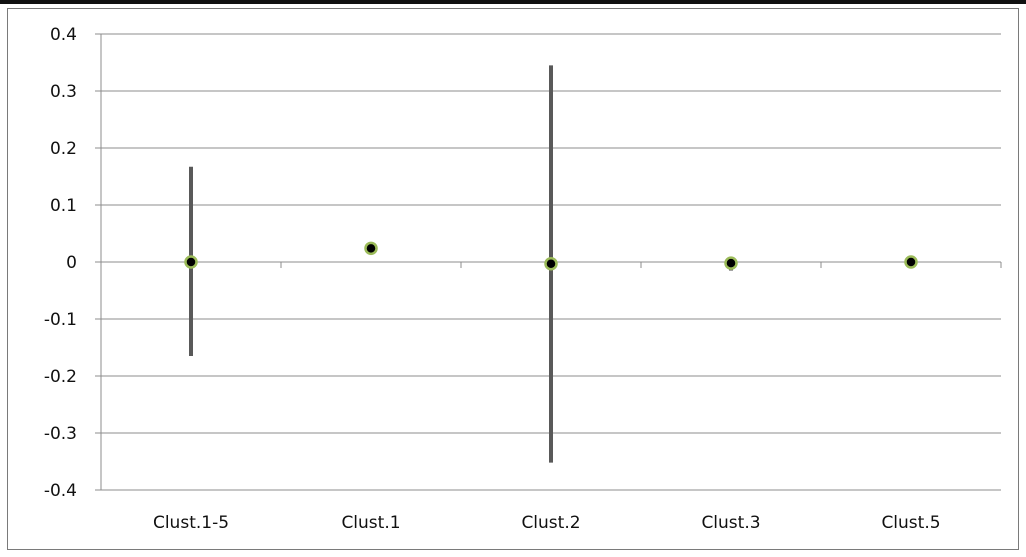  Describe the element at coordinates (60, 434) in the screenshot. I see `y-tick-label: -0.3` at that location.